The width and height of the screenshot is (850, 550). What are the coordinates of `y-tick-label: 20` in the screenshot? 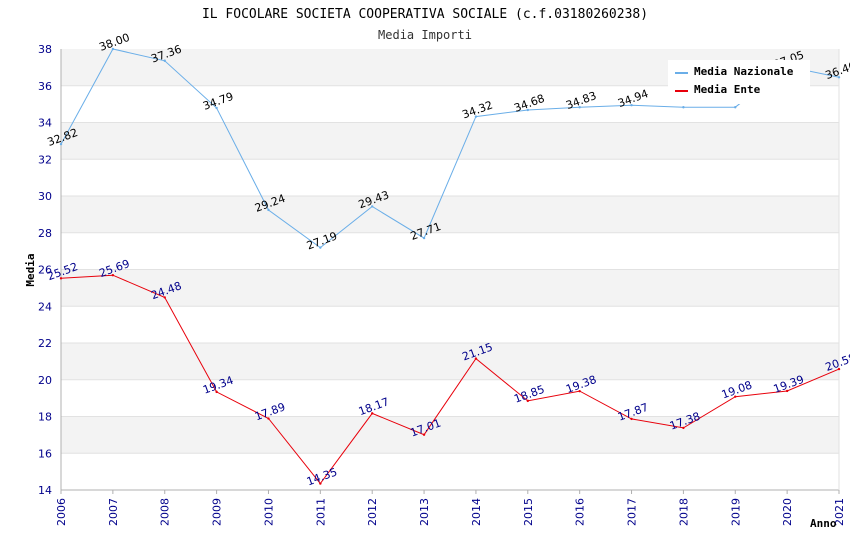 It's located at (45, 380).